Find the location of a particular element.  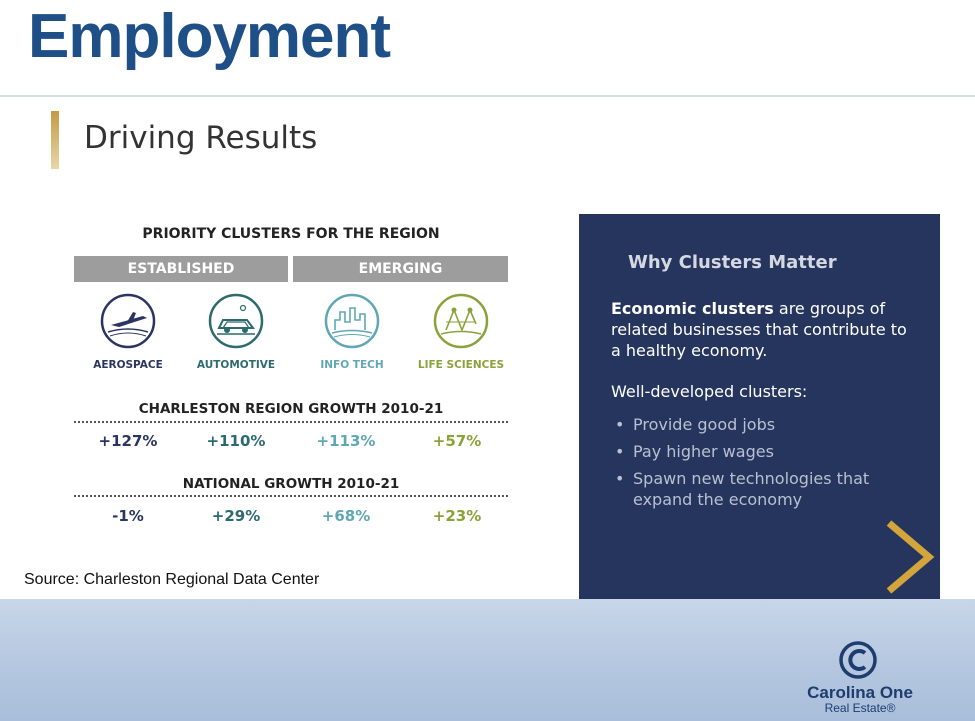

cluster-label-life-sciences: LIFE SCIENCES is located at coordinates (461, 365).